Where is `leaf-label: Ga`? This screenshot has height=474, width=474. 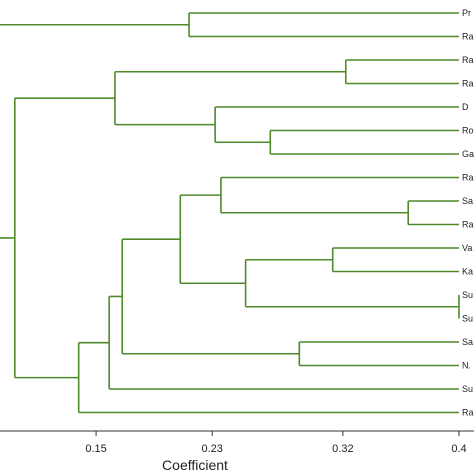 leaf-label: Ga is located at coordinates (468, 154).